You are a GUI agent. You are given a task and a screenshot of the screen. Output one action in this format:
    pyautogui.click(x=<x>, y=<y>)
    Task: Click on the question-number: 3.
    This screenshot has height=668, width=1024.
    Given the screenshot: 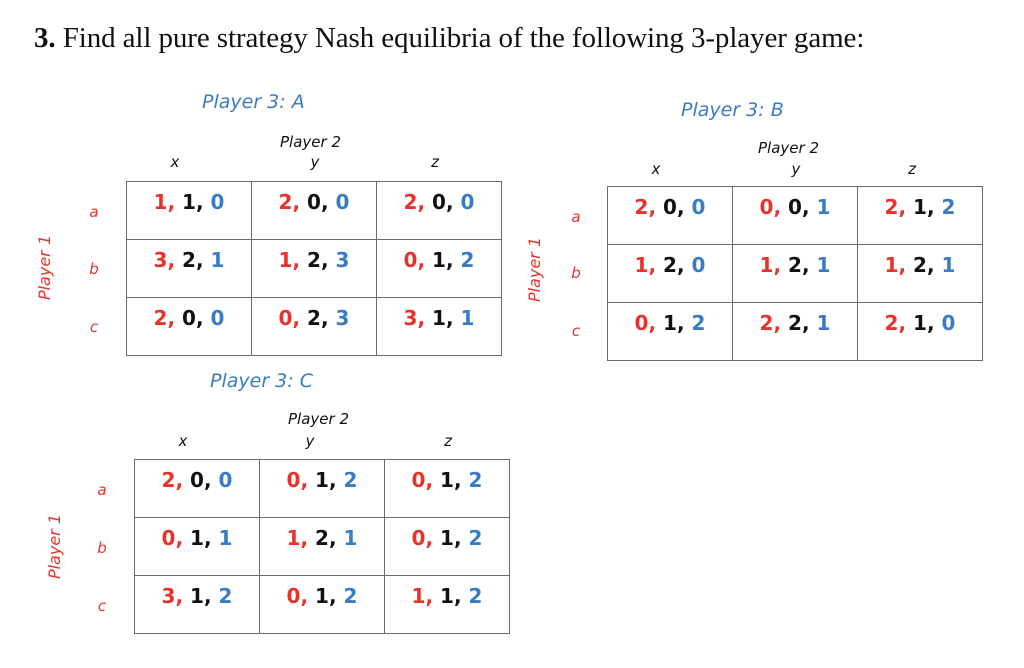 What is the action you would take?
    pyautogui.click(x=45, y=38)
    